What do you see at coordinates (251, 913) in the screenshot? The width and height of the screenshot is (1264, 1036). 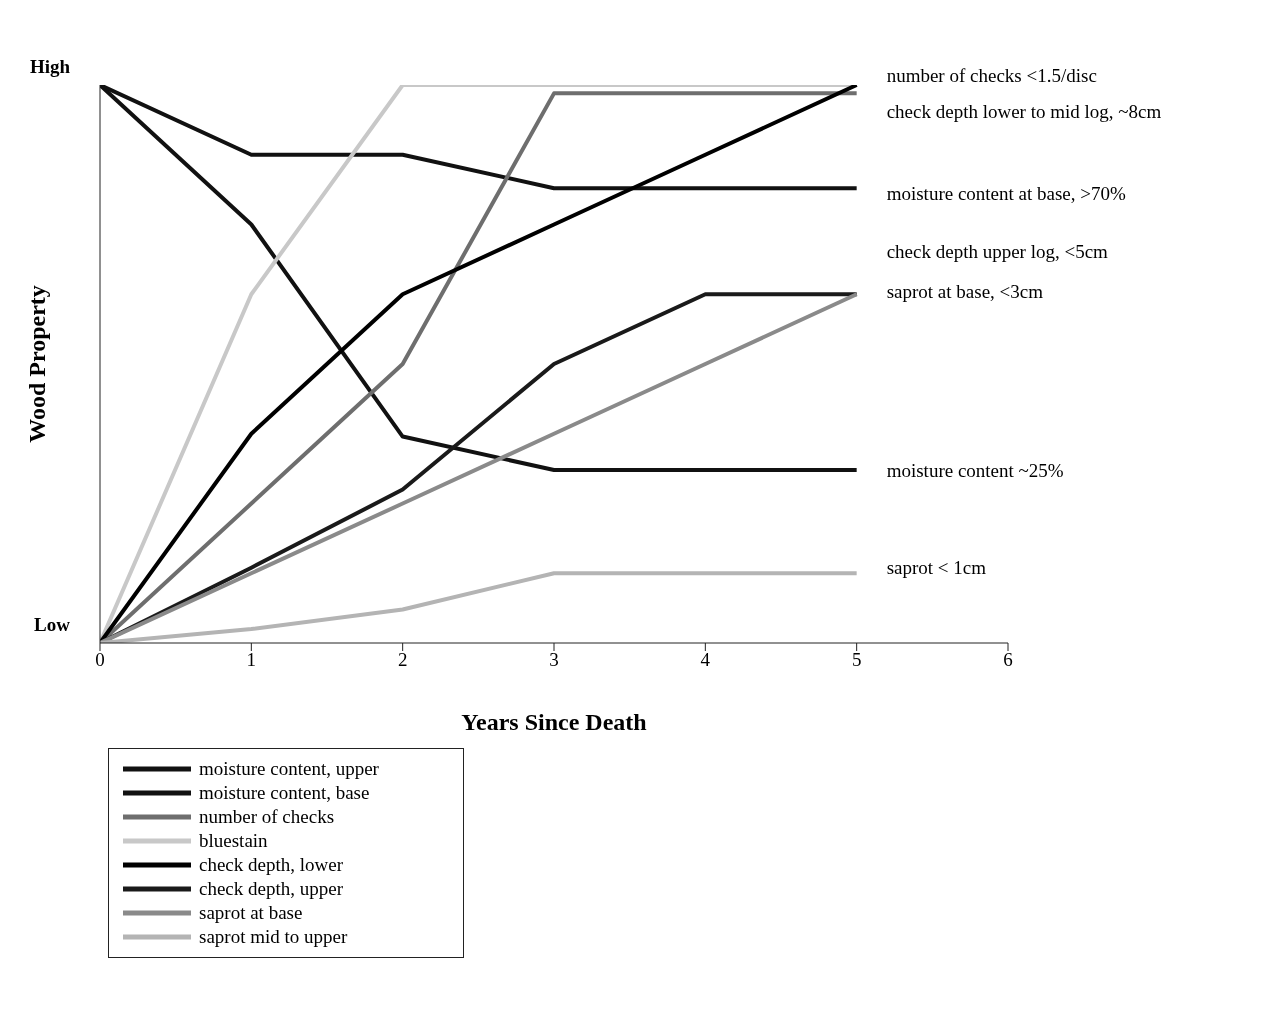 I see `legend-label: saprot at base` at bounding box center [251, 913].